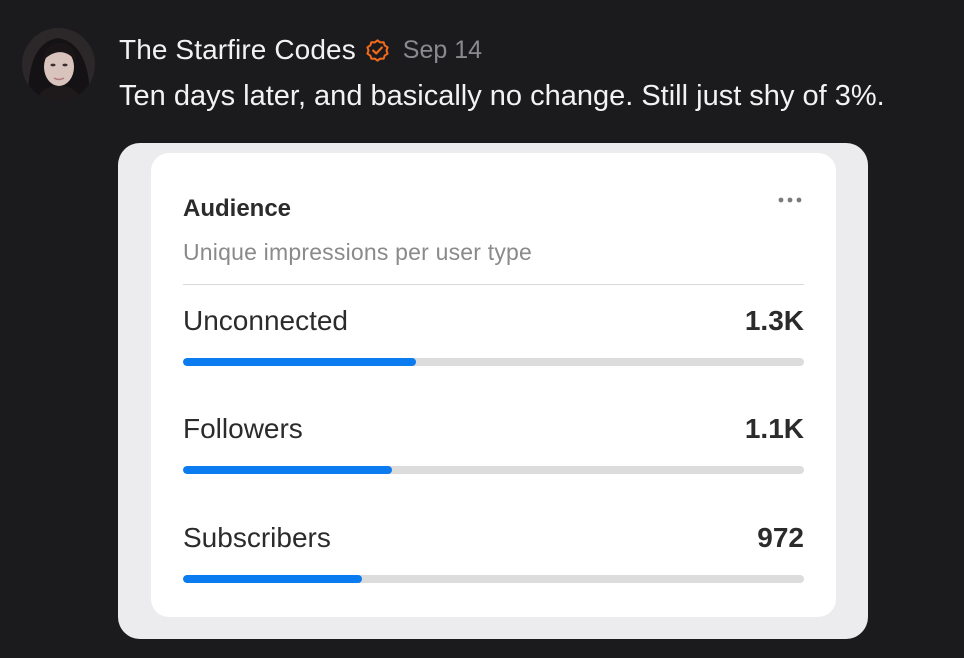 The image size is (964, 658). What do you see at coordinates (237, 208) in the screenshot?
I see `card-title: Audience` at bounding box center [237, 208].